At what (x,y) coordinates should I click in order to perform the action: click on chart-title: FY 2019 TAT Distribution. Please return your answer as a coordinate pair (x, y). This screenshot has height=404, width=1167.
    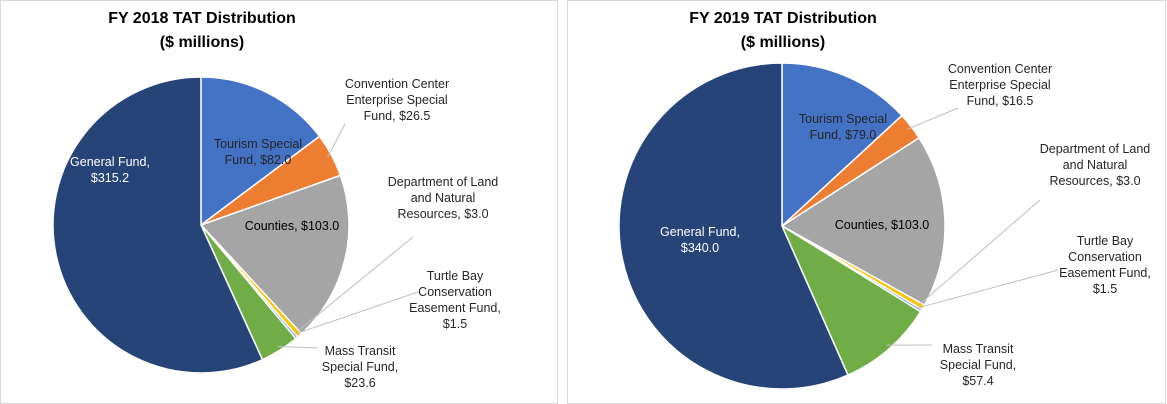
    Looking at the image, I should click on (783, 18).